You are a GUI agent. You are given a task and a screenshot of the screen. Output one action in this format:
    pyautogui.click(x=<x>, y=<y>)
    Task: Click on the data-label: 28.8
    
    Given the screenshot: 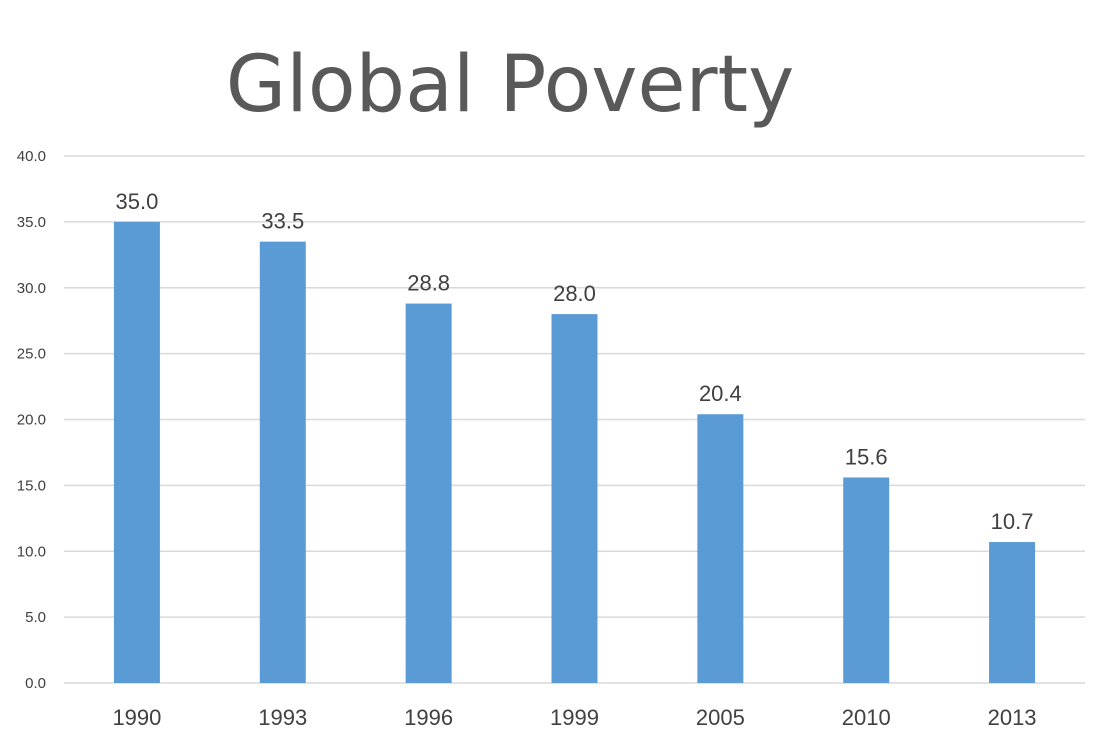 What is the action you would take?
    pyautogui.click(x=428, y=283)
    